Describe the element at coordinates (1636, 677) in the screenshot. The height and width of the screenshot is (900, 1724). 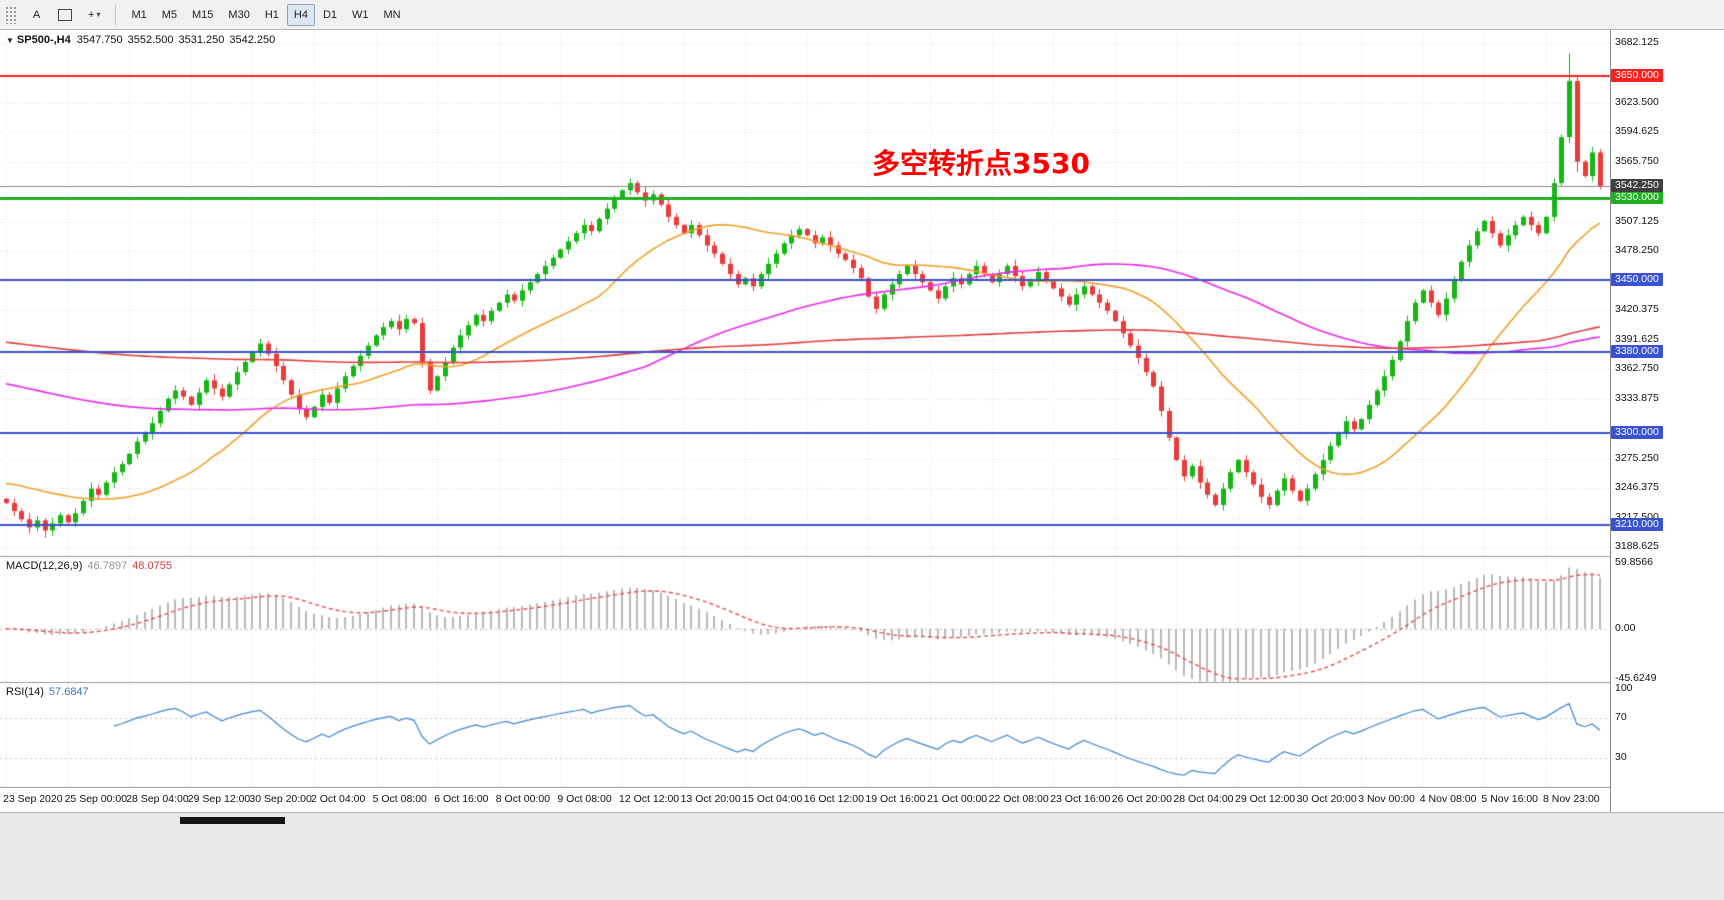
I see `macd-tick-label: -45.6249` at that location.